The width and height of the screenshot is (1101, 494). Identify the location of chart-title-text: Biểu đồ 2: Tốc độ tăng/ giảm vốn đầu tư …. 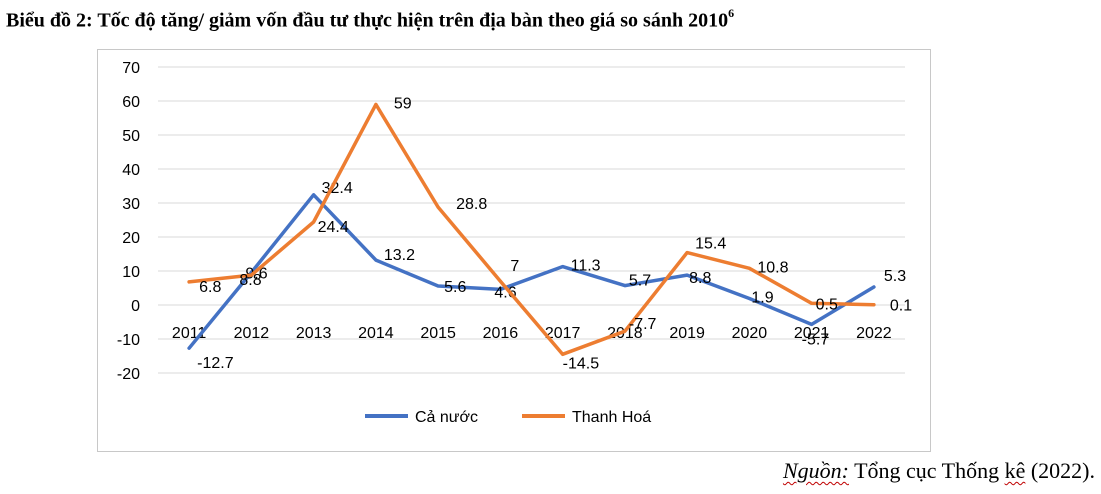
(367, 20).